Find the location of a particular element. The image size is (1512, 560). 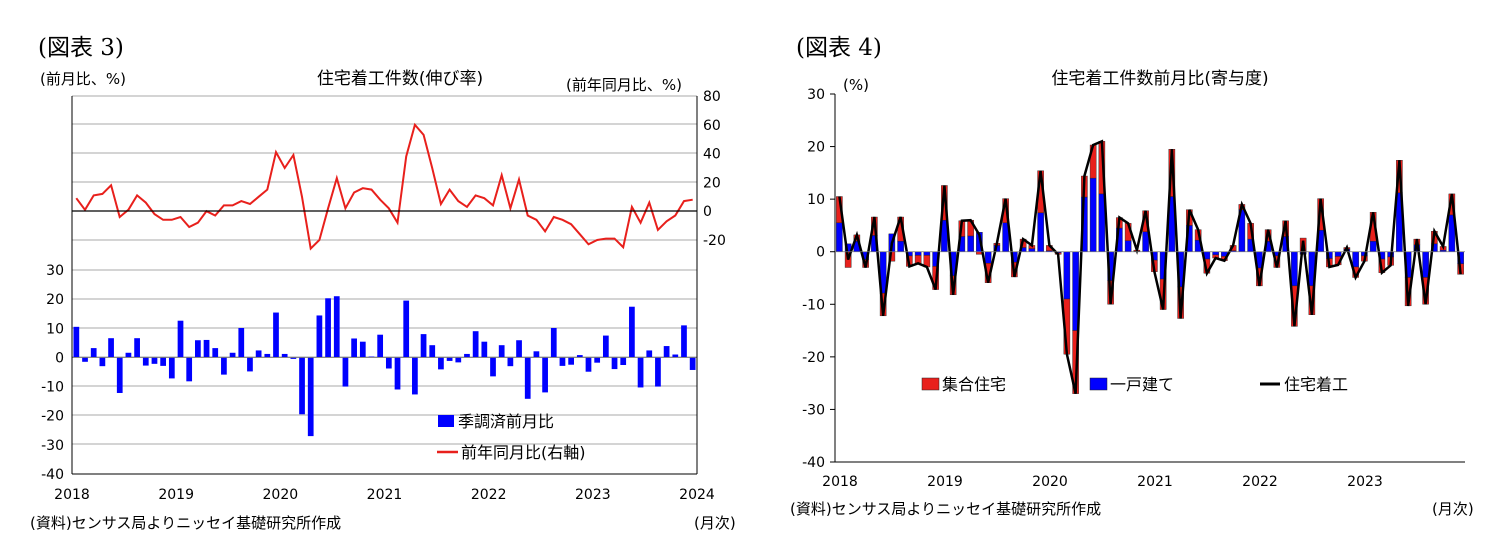

chart1-left-tick-7: -40 is located at coordinates (52, 475).